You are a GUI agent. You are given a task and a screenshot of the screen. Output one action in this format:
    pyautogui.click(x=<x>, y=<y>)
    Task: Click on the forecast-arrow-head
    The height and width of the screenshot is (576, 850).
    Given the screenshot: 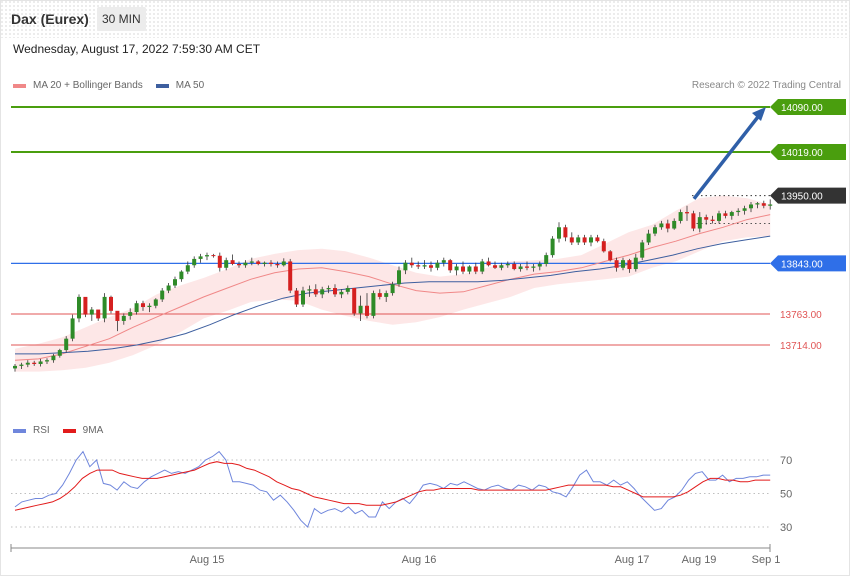 What is the action you would take?
    pyautogui.click(x=759, y=114)
    